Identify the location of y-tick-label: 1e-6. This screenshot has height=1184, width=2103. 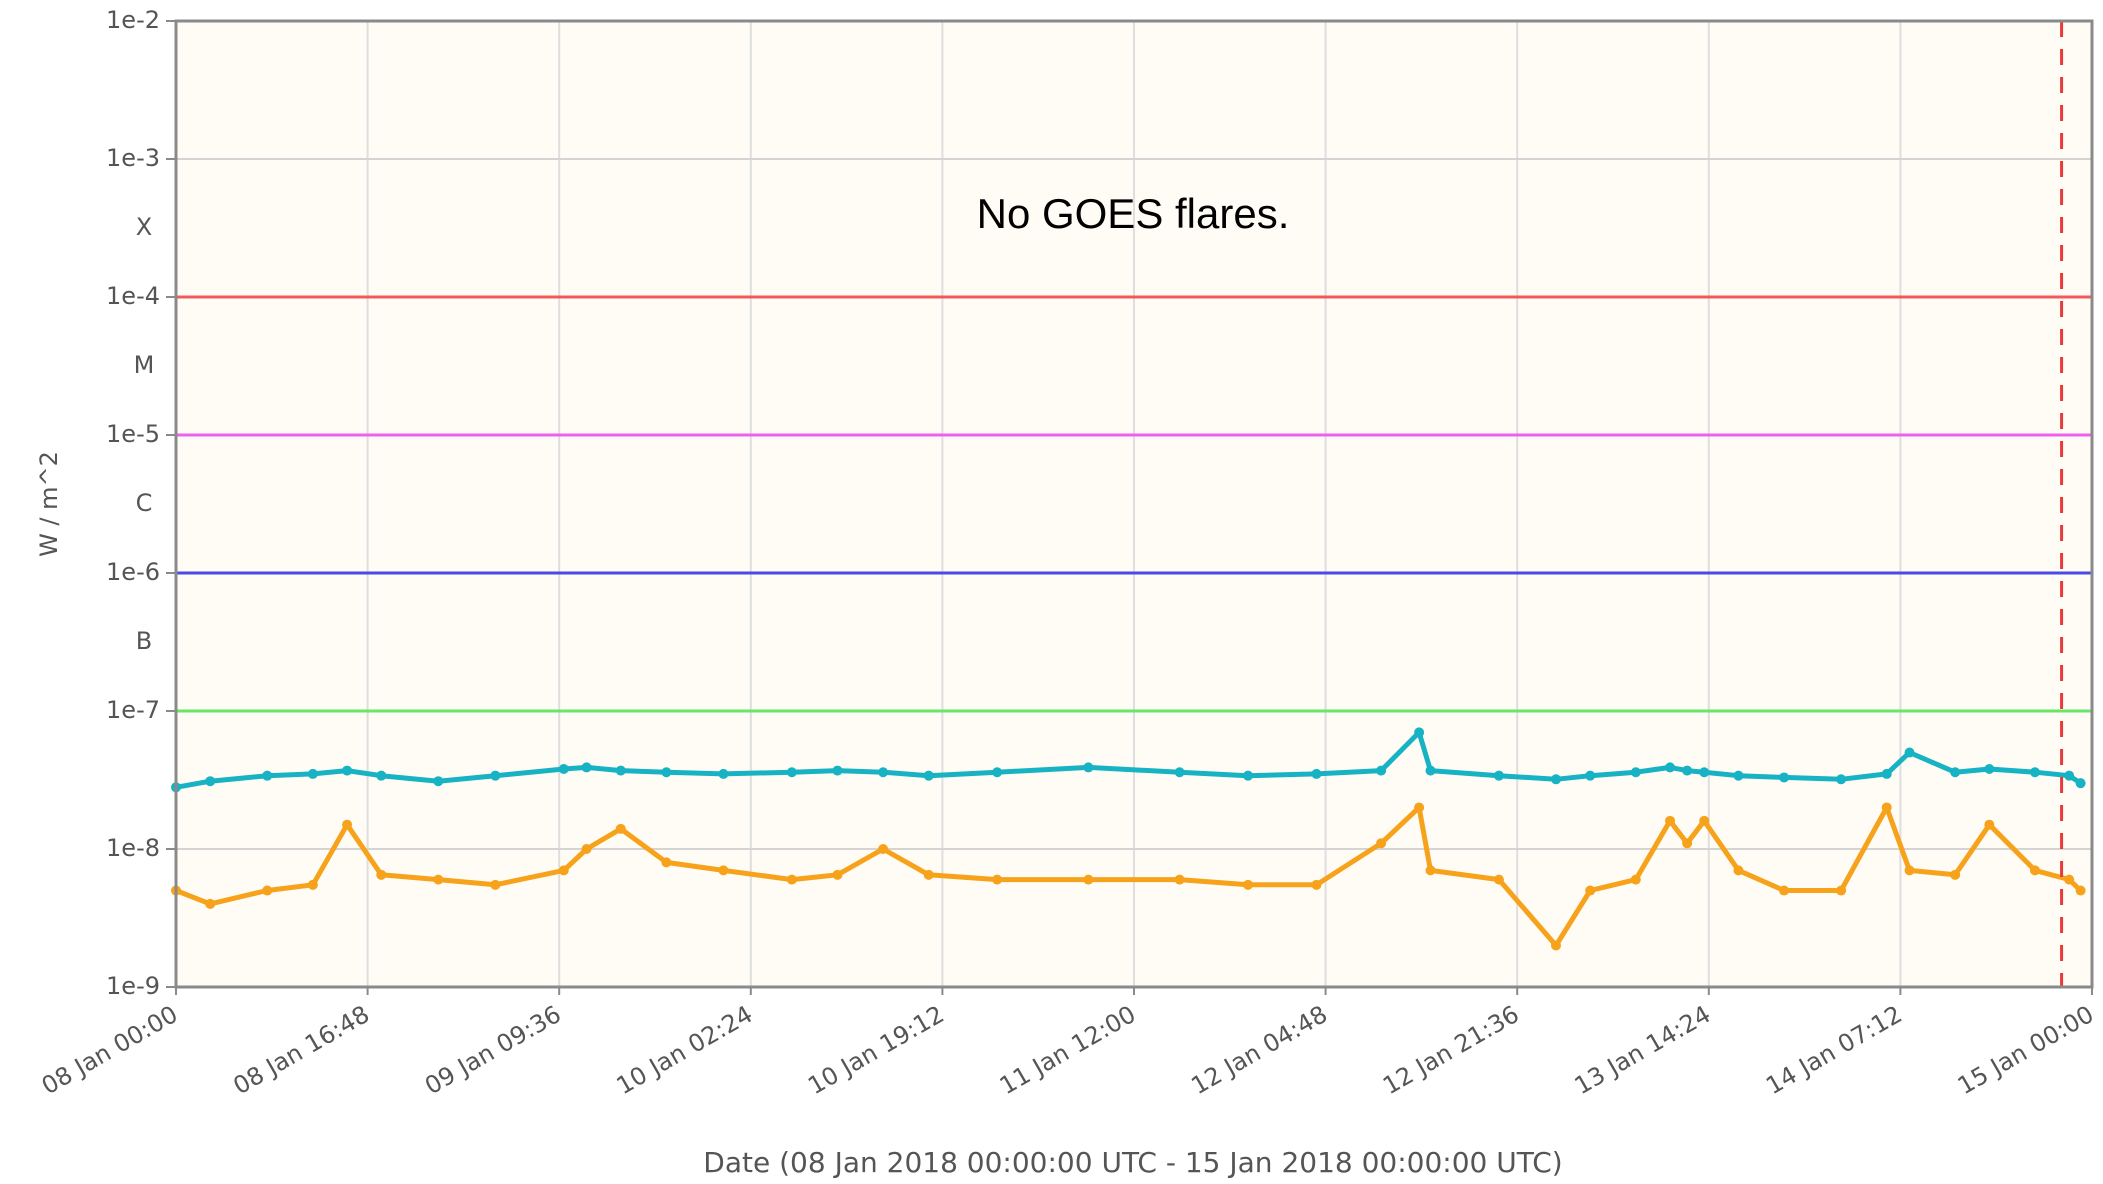
(133, 572).